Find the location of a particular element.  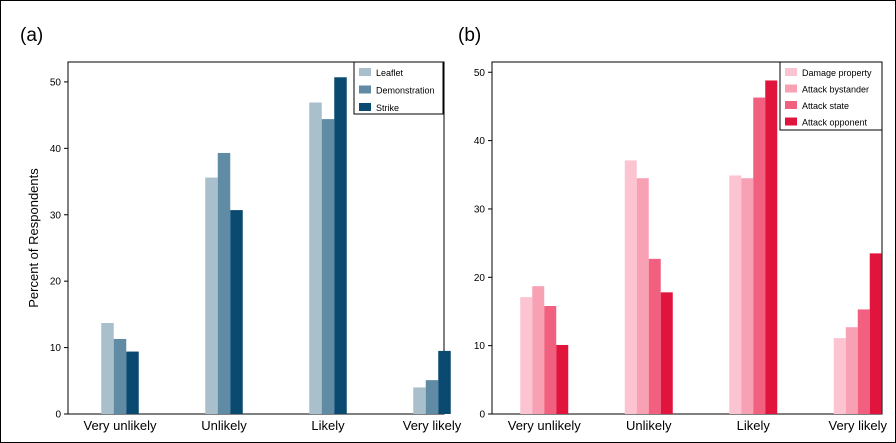

x-category-label-a: Very unlikely is located at coordinates (120, 425).